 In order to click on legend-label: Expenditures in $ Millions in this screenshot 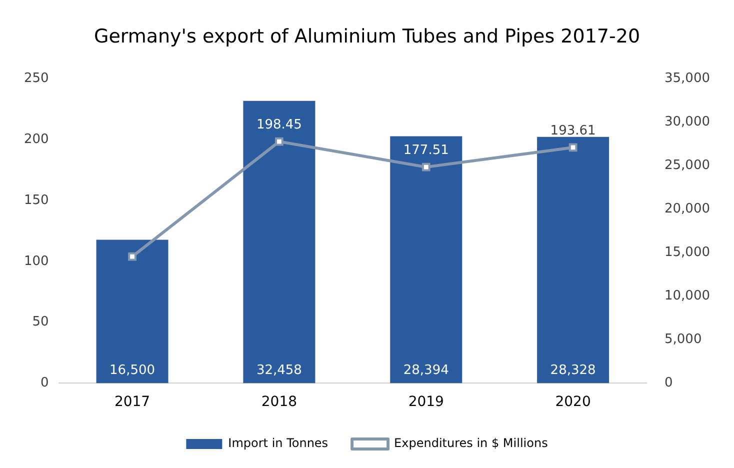, I will do `click(471, 443)`.